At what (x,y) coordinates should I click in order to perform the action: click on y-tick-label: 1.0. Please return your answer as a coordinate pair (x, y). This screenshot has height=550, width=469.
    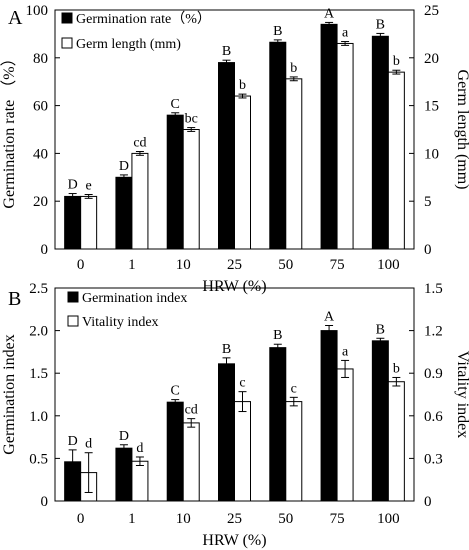
    Looking at the image, I should click on (38, 417).